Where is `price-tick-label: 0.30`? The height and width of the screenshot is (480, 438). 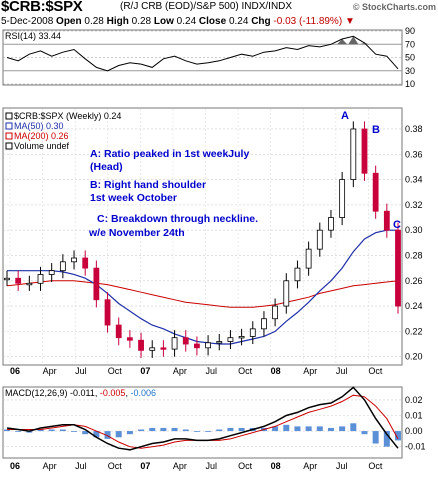 price-tick-label: 0.30 is located at coordinates (414, 230).